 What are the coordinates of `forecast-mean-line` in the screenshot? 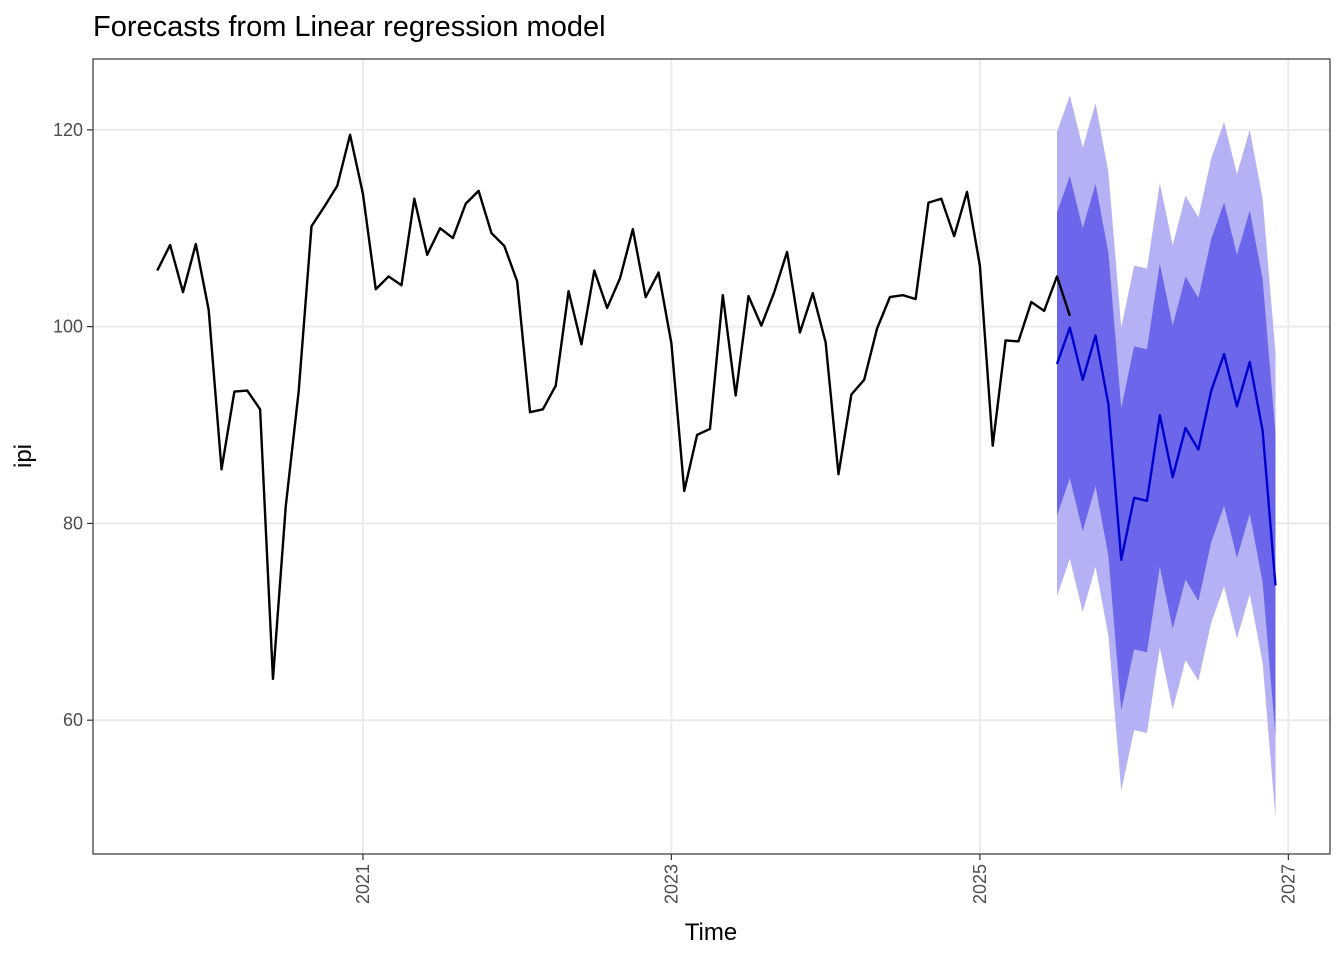 It's located at (1166, 456).